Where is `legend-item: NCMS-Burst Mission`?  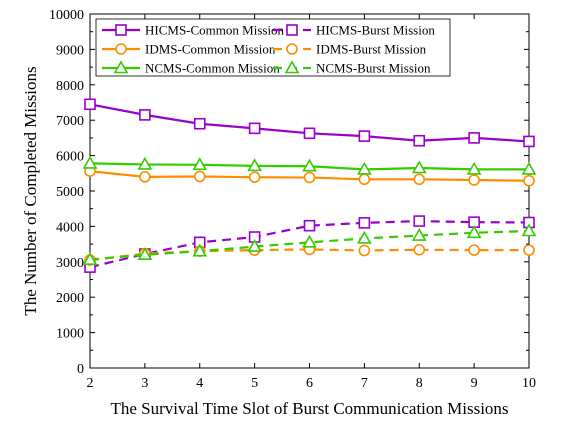 legend-item: NCMS-Burst Mission is located at coordinates (352, 68).